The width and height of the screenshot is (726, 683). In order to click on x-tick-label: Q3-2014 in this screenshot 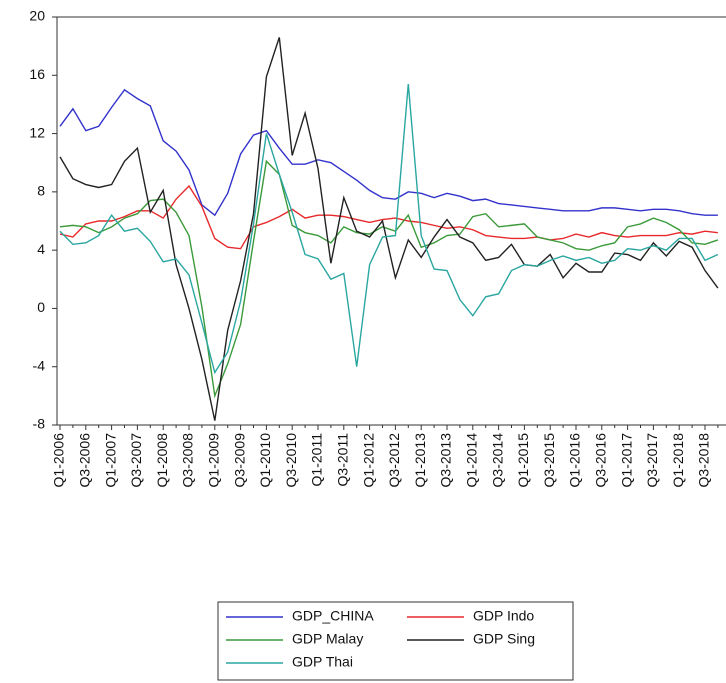, I will do `click(497, 460)`.